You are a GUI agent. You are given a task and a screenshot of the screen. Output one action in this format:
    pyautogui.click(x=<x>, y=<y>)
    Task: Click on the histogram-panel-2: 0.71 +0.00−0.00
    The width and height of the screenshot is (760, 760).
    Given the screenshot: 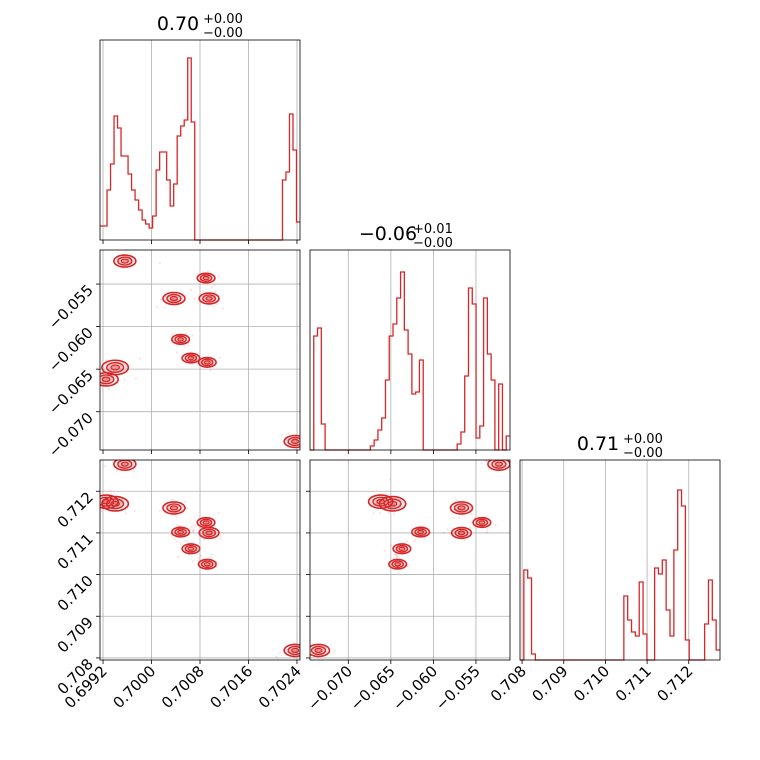 What is the action you would take?
    pyautogui.click(x=620, y=546)
    